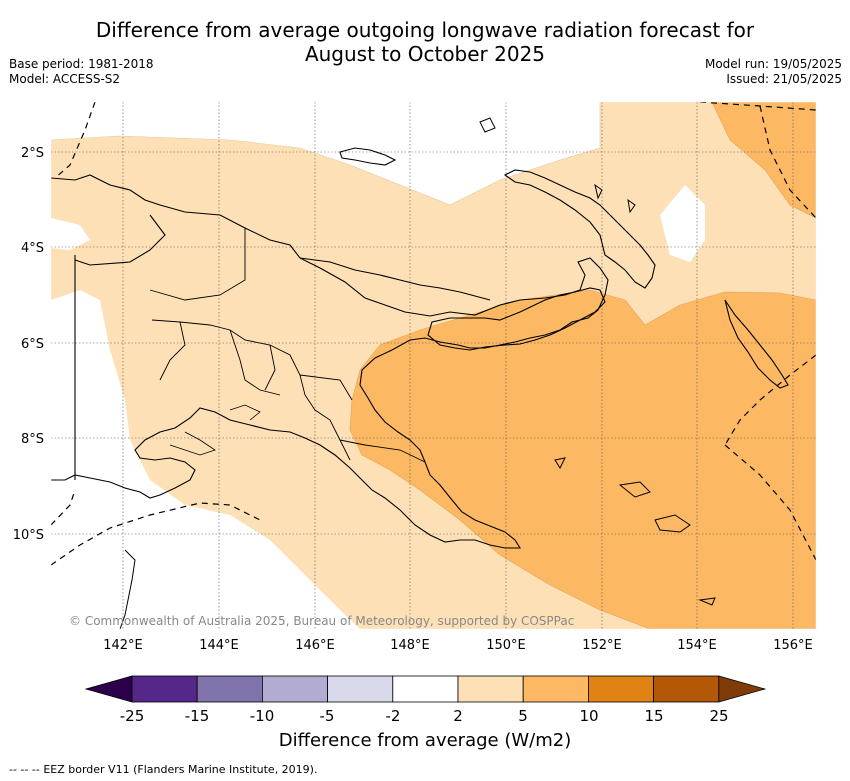 The width and height of the screenshot is (850, 781). Describe the element at coordinates (123, 645) in the screenshot. I see `lon-label: 142°E` at that location.